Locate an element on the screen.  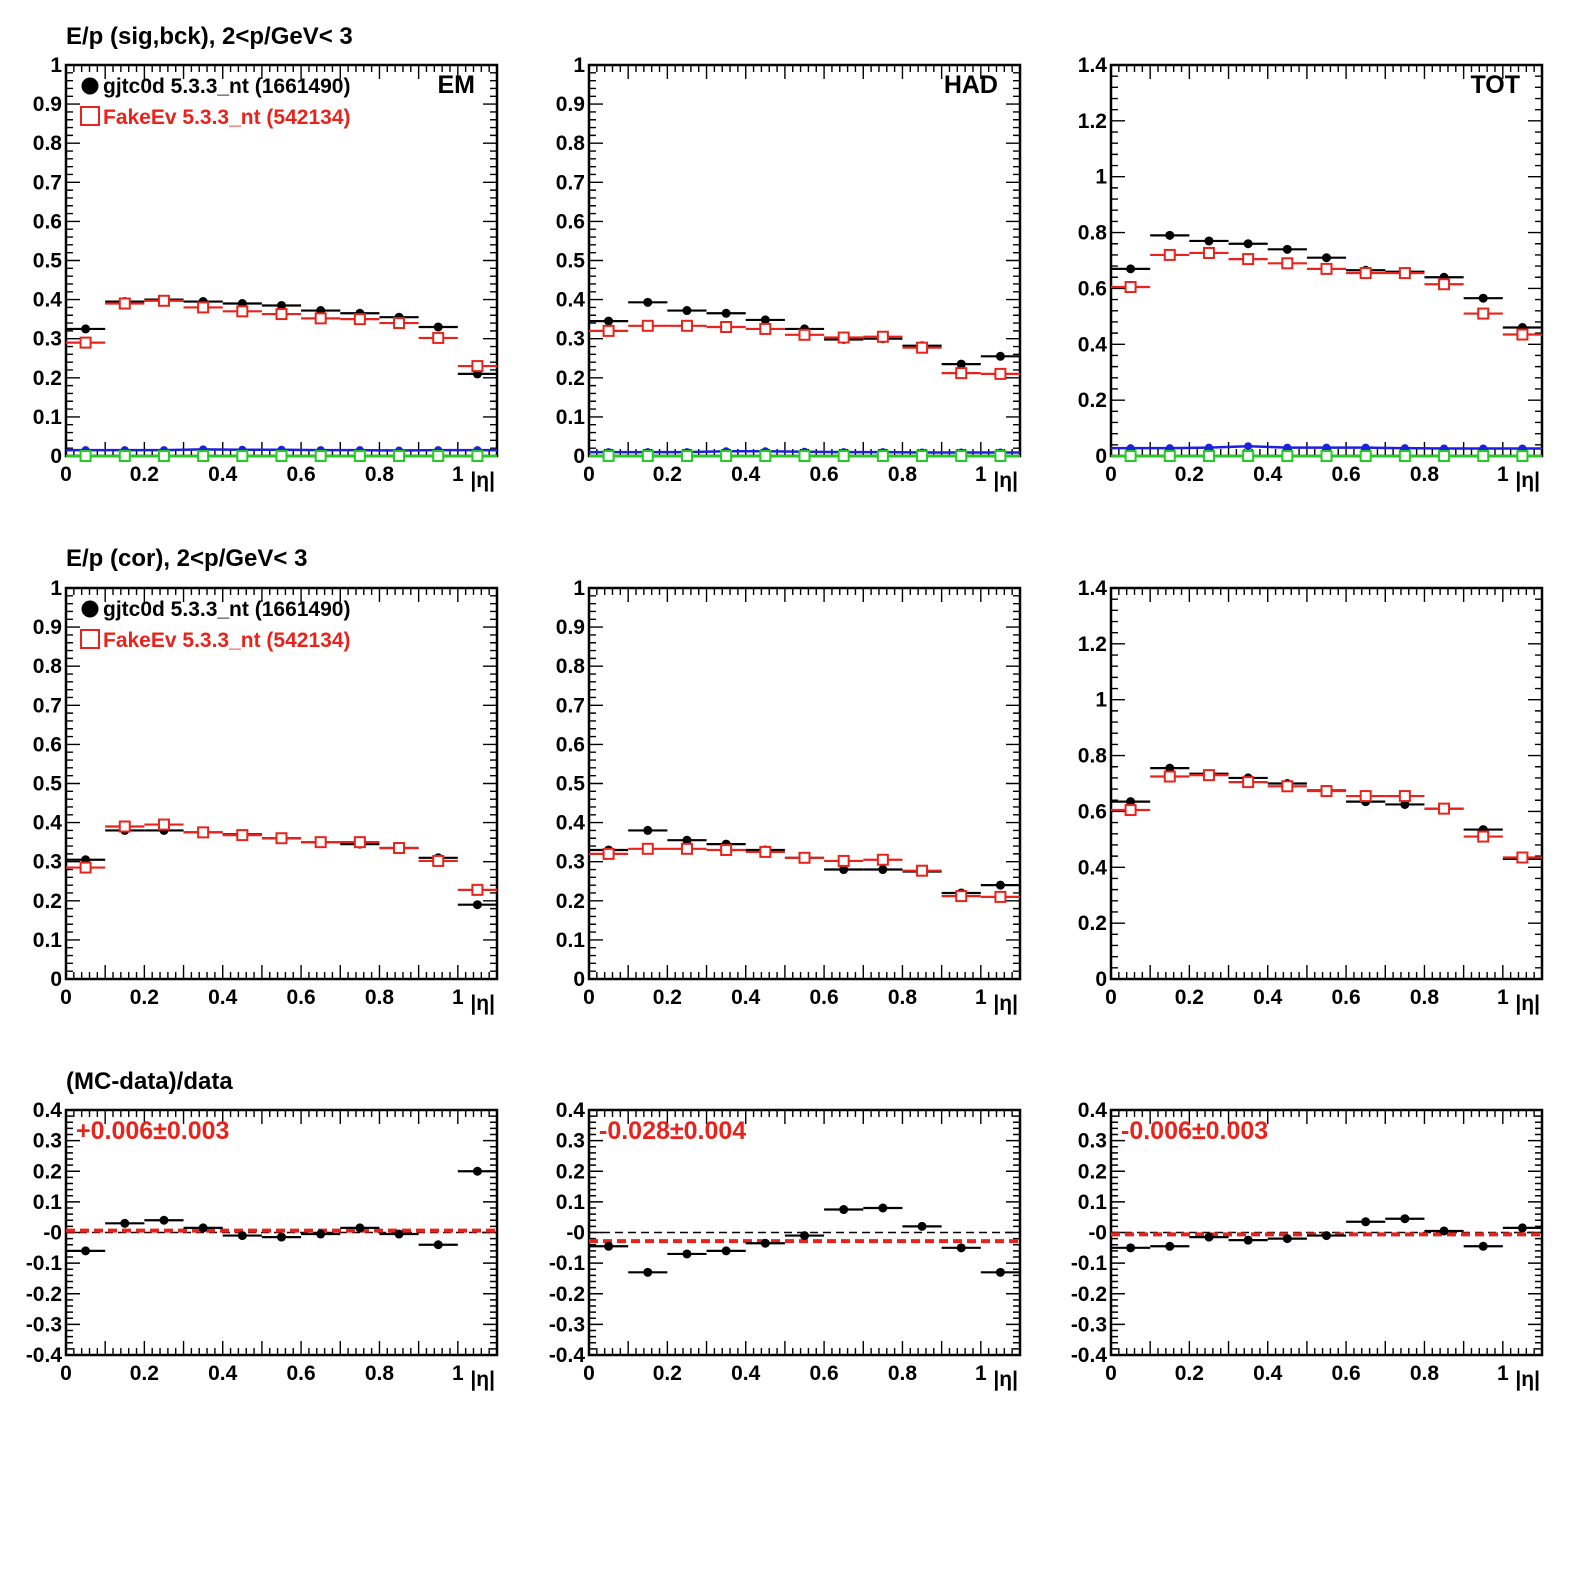
y-tick-label: 1 is located at coordinates (579, 588).